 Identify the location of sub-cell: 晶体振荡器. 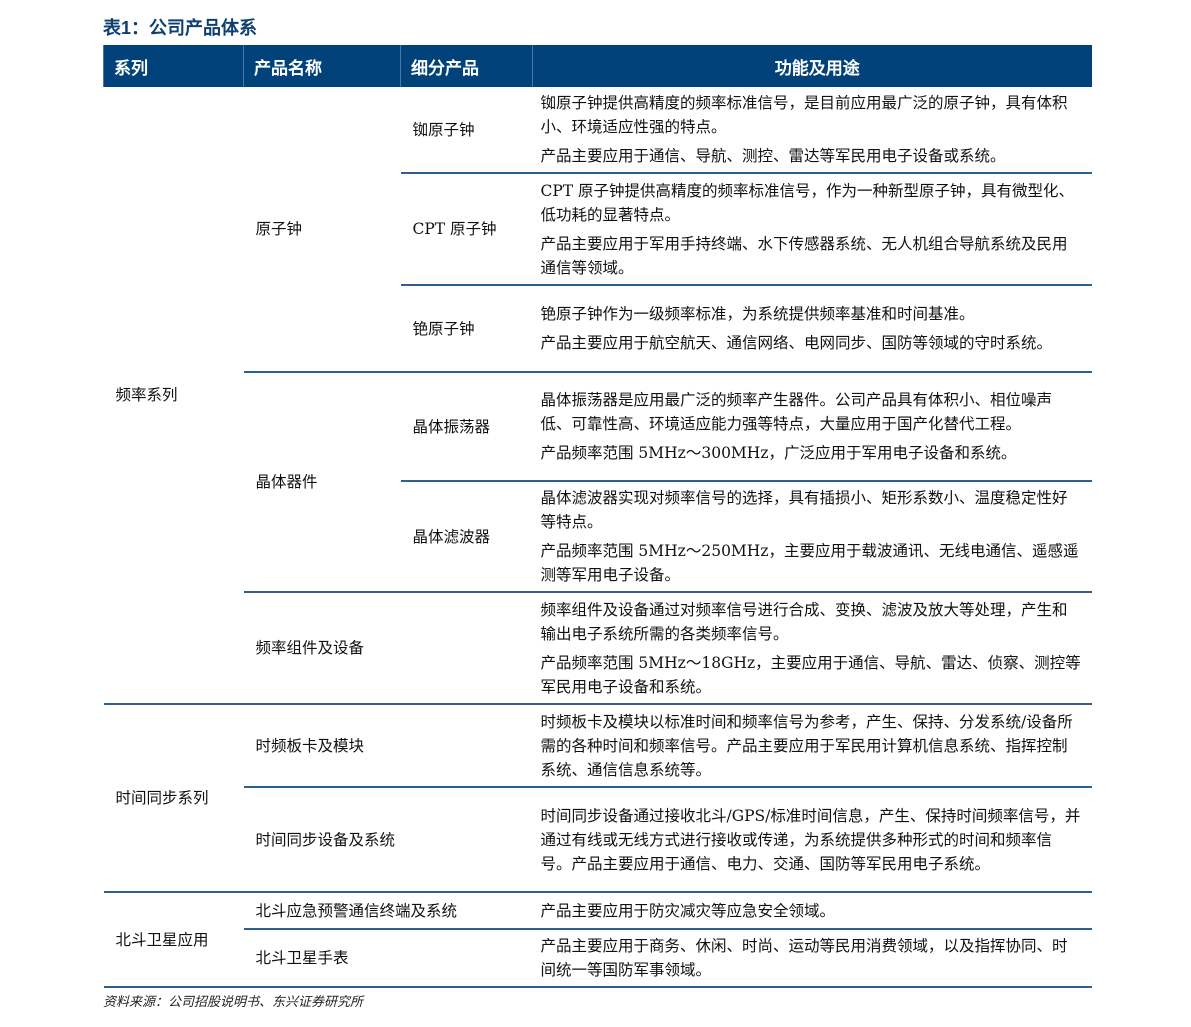
(466, 427).